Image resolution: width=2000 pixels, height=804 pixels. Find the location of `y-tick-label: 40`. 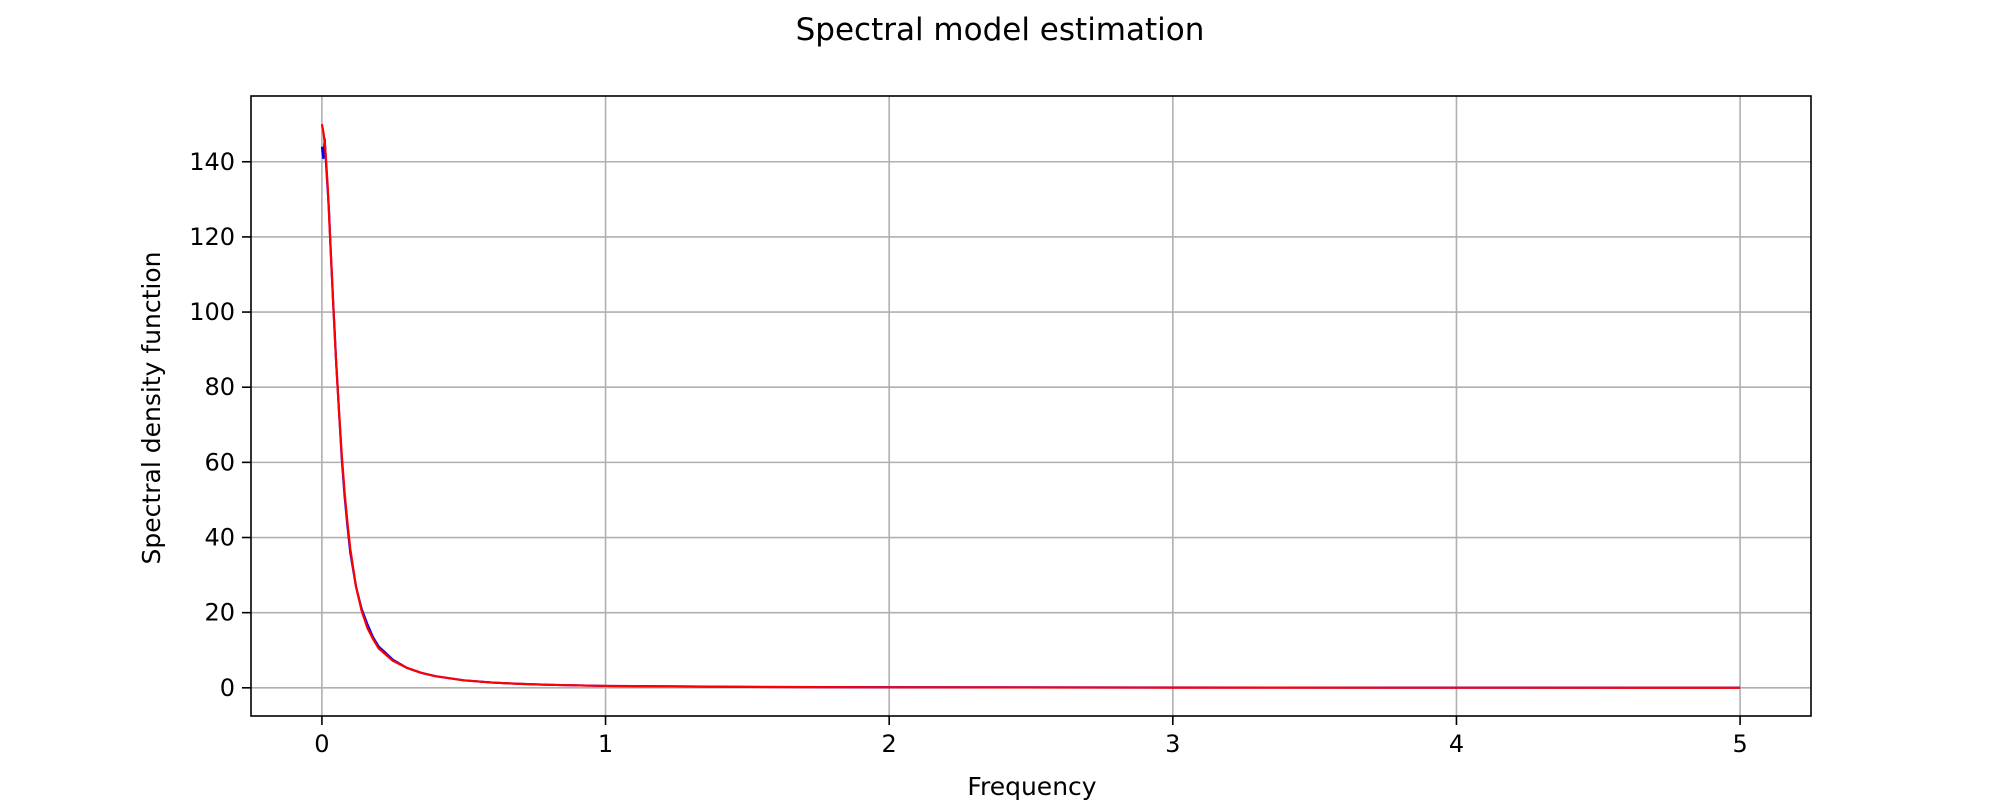

y-tick-label: 40 is located at coordinates (219, 538).